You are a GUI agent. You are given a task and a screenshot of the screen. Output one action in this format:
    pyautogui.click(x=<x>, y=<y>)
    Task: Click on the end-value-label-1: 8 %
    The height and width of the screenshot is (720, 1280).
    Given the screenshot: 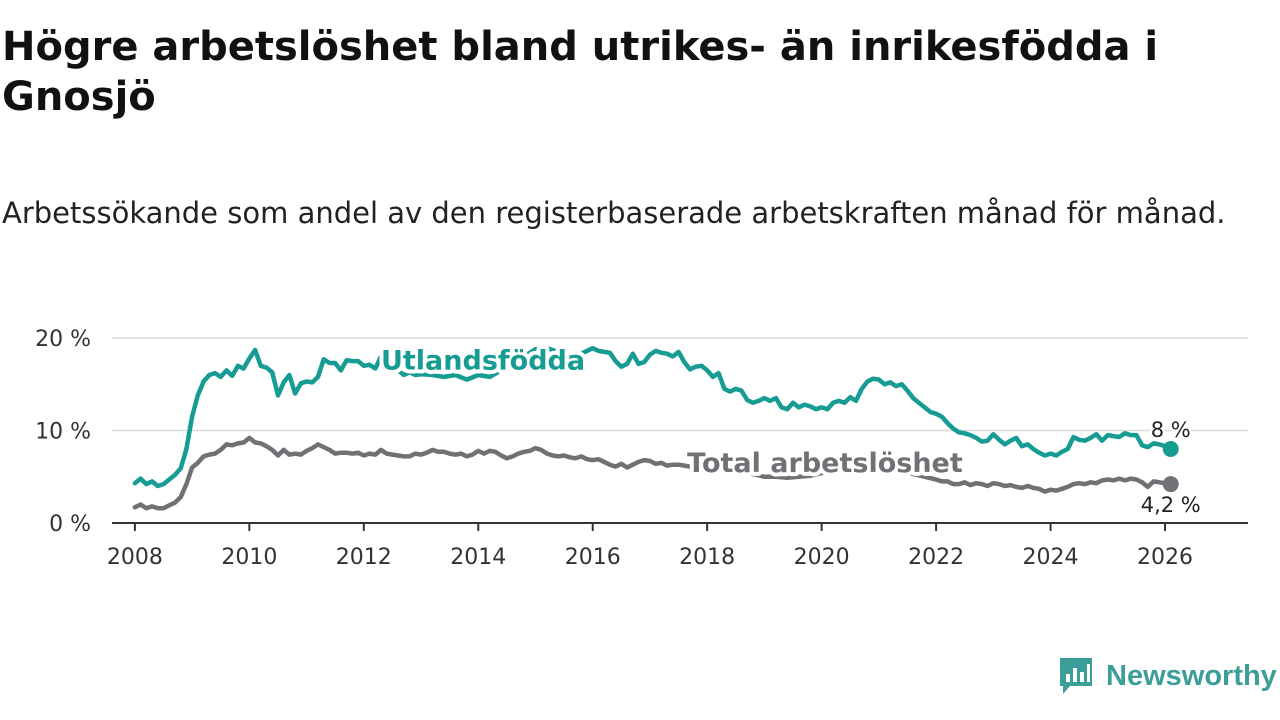 What is the action you would take?
    pyautogui.click(x=1171, y=430)
    